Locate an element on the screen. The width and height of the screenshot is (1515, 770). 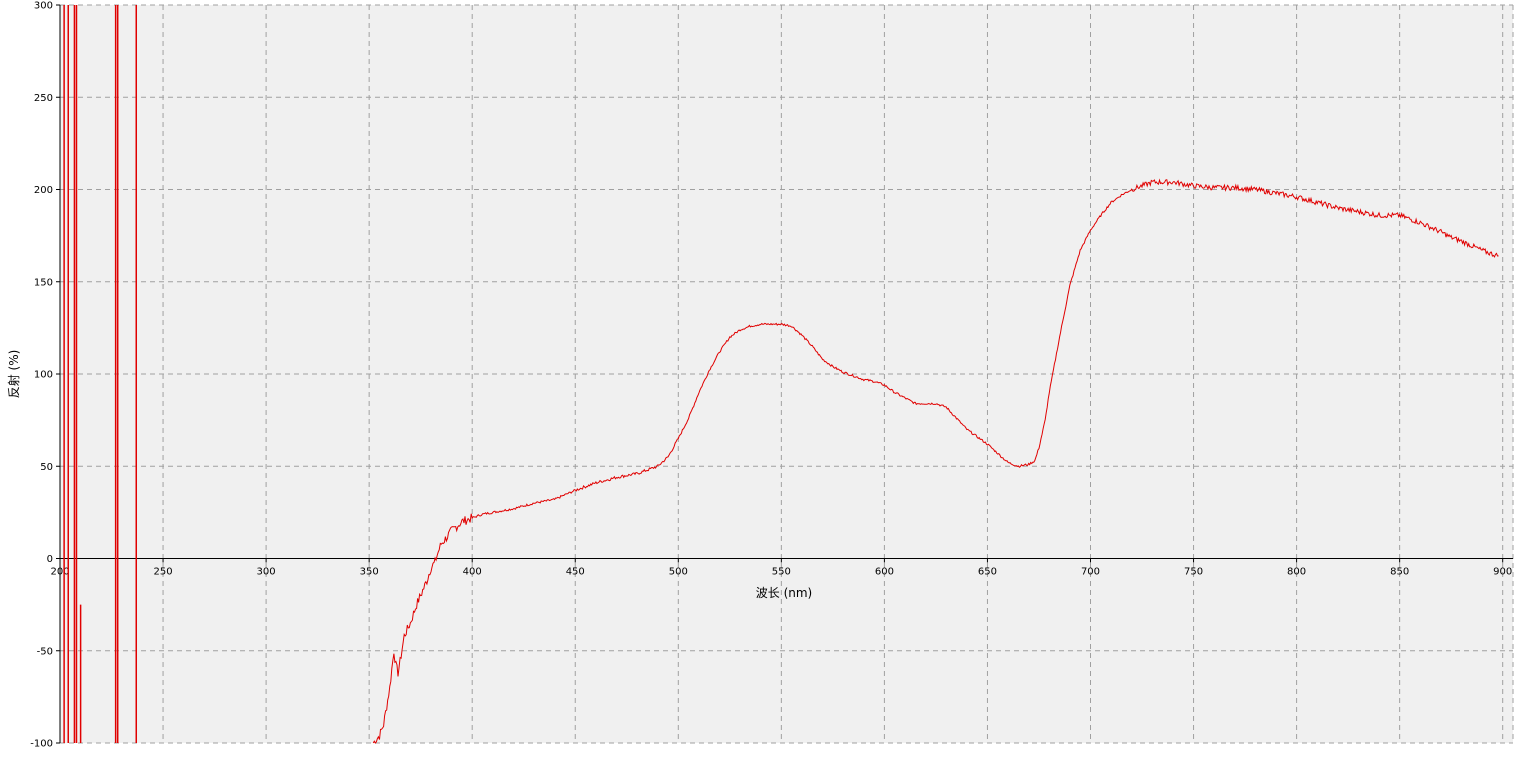
x-tick-label: 400 is located at coordinates (472, 572).